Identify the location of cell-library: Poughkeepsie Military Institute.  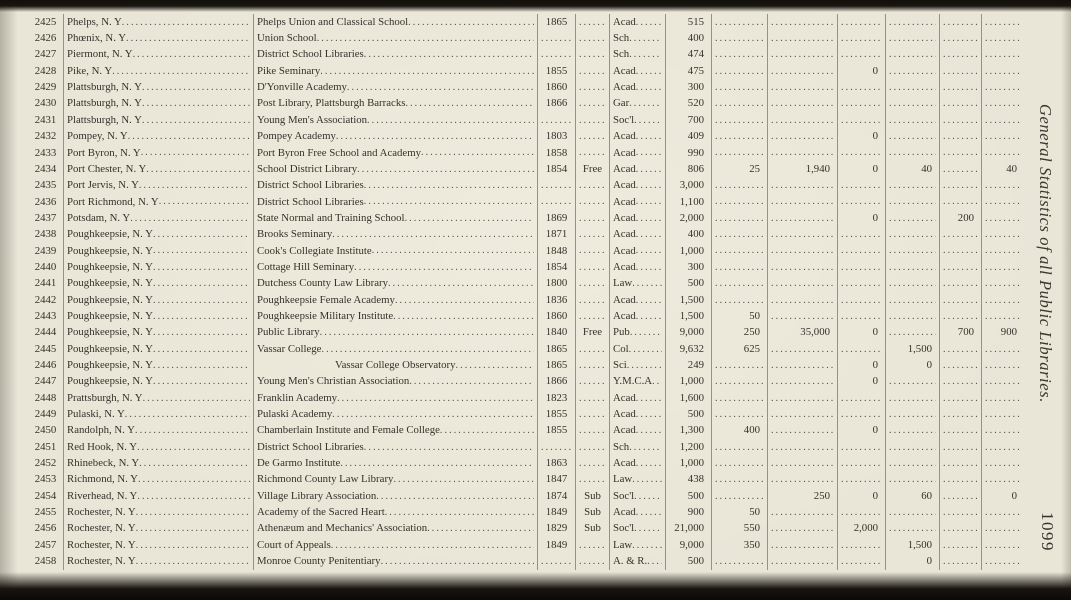
(396, 316).